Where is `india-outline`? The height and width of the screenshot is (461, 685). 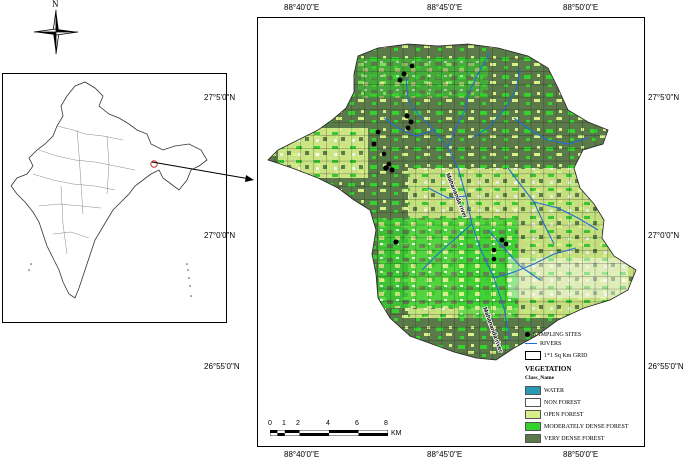
india-outline is located at coordinates (109, 190).